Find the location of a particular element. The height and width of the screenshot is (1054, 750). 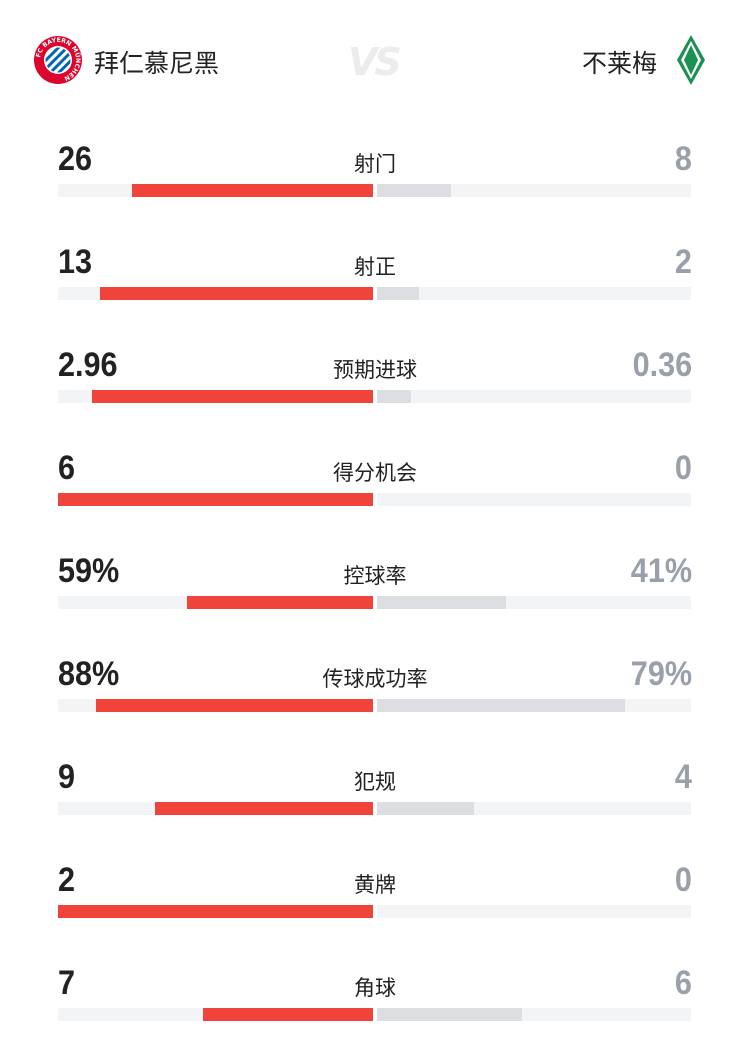

stat-label: 射门 is located at coordinates (375, 164).